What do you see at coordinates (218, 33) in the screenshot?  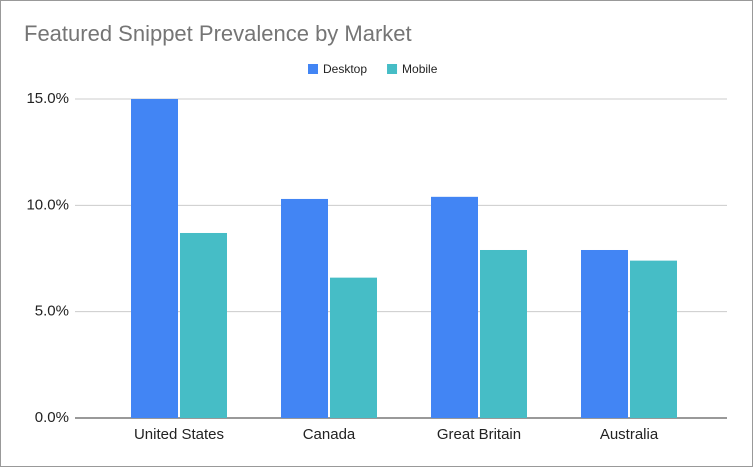 I see `chart-title: Featured Snippet Prevalence by Market` at bounding box center [218, 33].